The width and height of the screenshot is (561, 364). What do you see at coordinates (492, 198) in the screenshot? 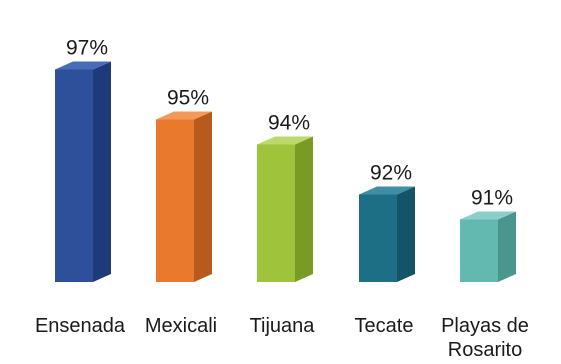
I see `value-label-5: 91%` at bounding box center [492, 198].